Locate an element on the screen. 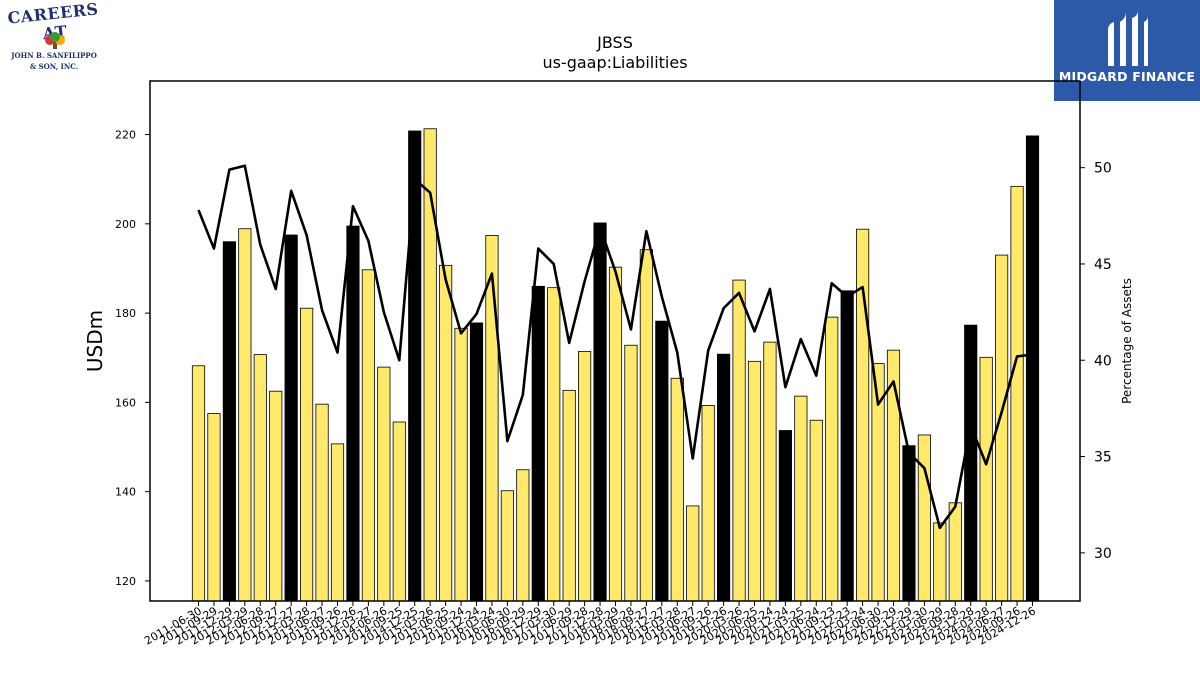  y-tick-label: 120 is located at coordinates (125, 581).